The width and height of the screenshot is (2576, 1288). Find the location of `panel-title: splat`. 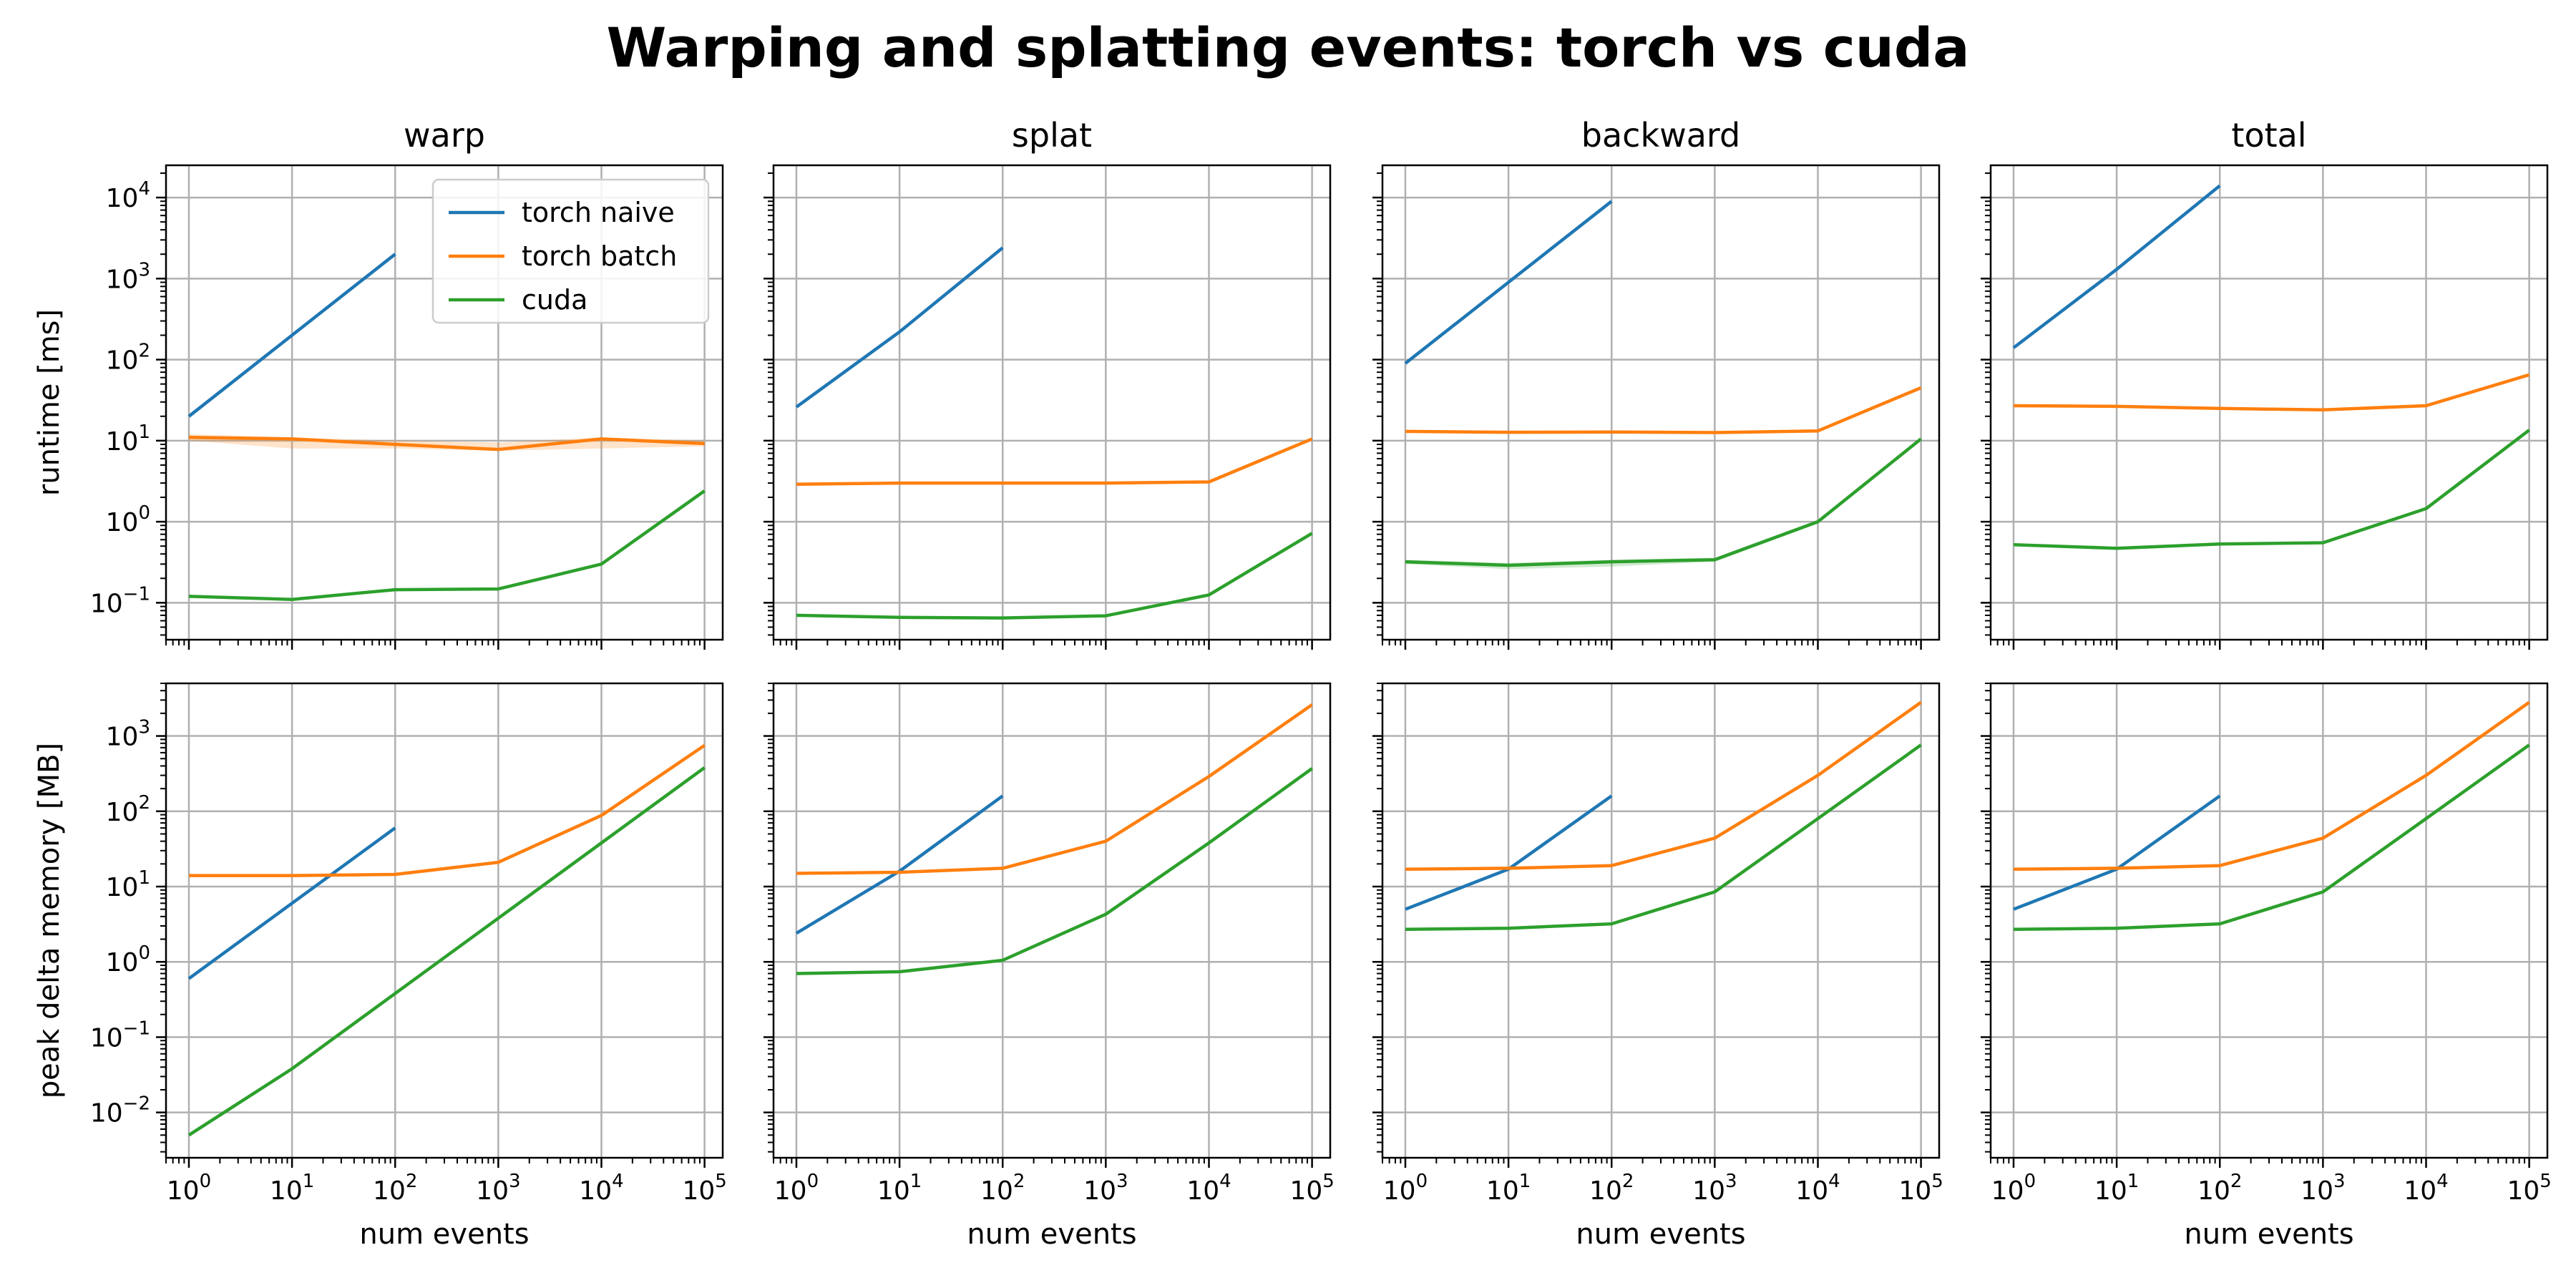

panel-title: splat is located at coordinates (1052, 135).